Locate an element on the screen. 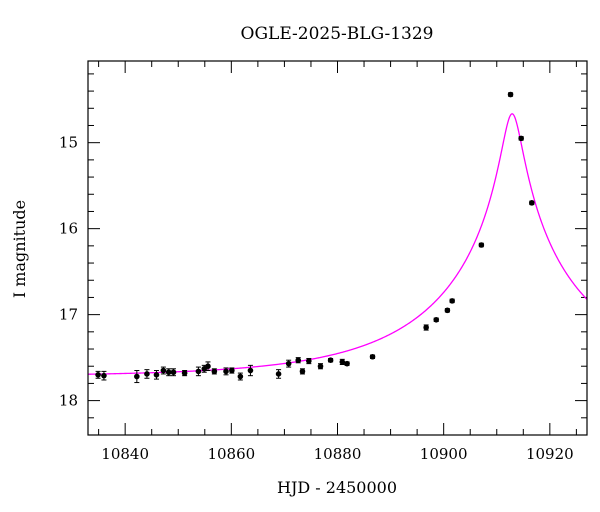 This screenshot has width=600, height=512. x-tick-label: 10920 is located at coordinates (550, 454).